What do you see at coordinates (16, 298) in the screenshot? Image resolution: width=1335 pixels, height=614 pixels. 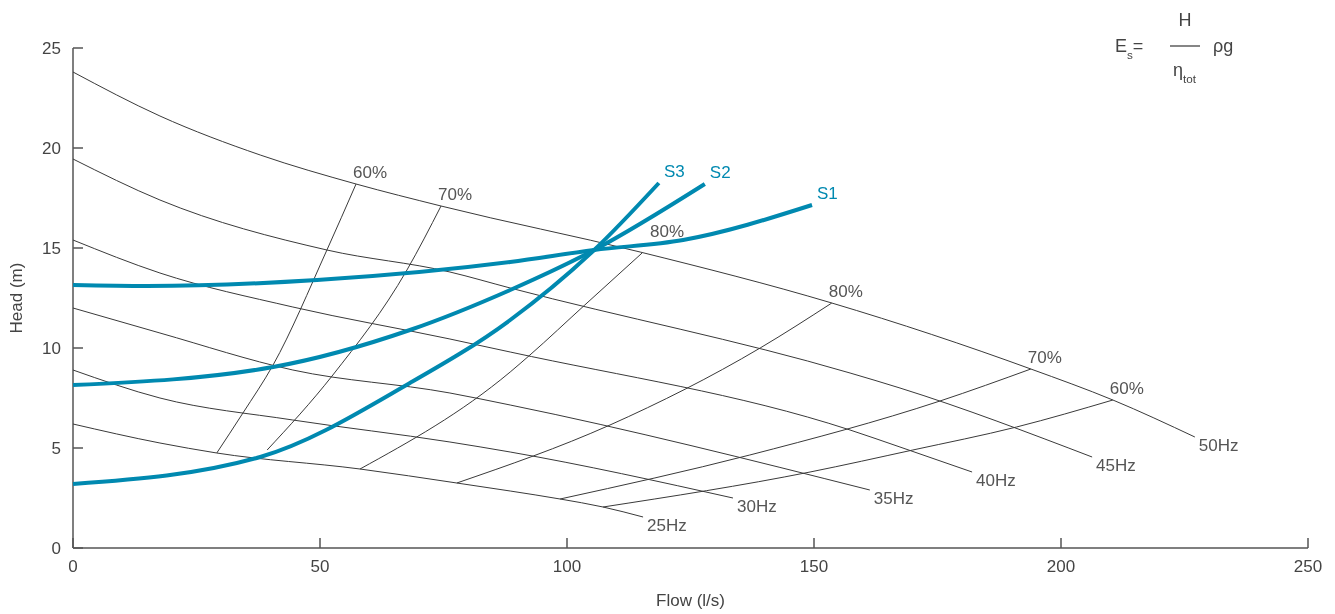 I see `y-axis-title: Head (m)` at bounding box center [16, 298].